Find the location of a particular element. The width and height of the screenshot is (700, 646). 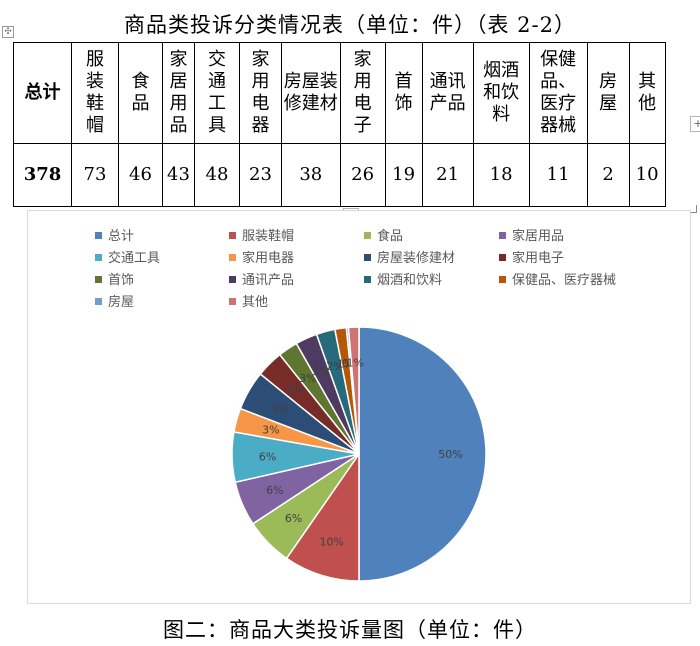

legend-label: 房屋 is located at coordinates (121, 302).